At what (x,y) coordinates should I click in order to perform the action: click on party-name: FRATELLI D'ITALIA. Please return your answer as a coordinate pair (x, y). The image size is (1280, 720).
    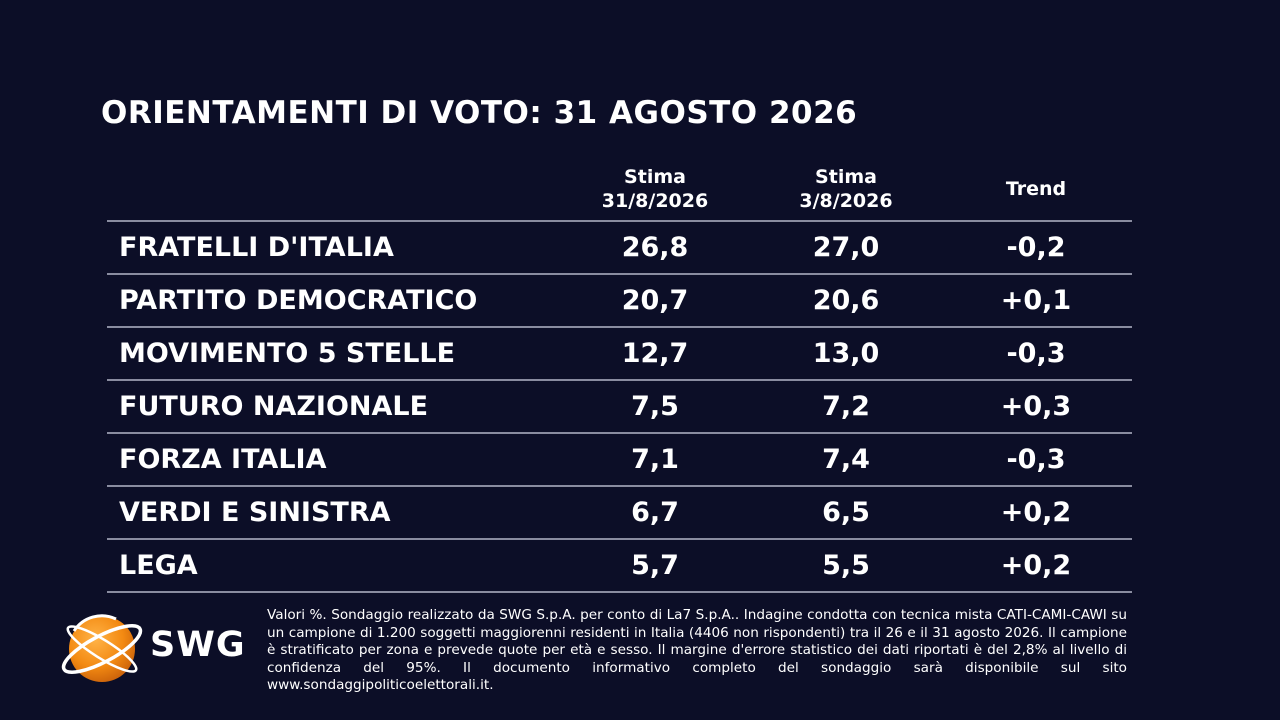
    Looking at the image, I should click on (256, 247).